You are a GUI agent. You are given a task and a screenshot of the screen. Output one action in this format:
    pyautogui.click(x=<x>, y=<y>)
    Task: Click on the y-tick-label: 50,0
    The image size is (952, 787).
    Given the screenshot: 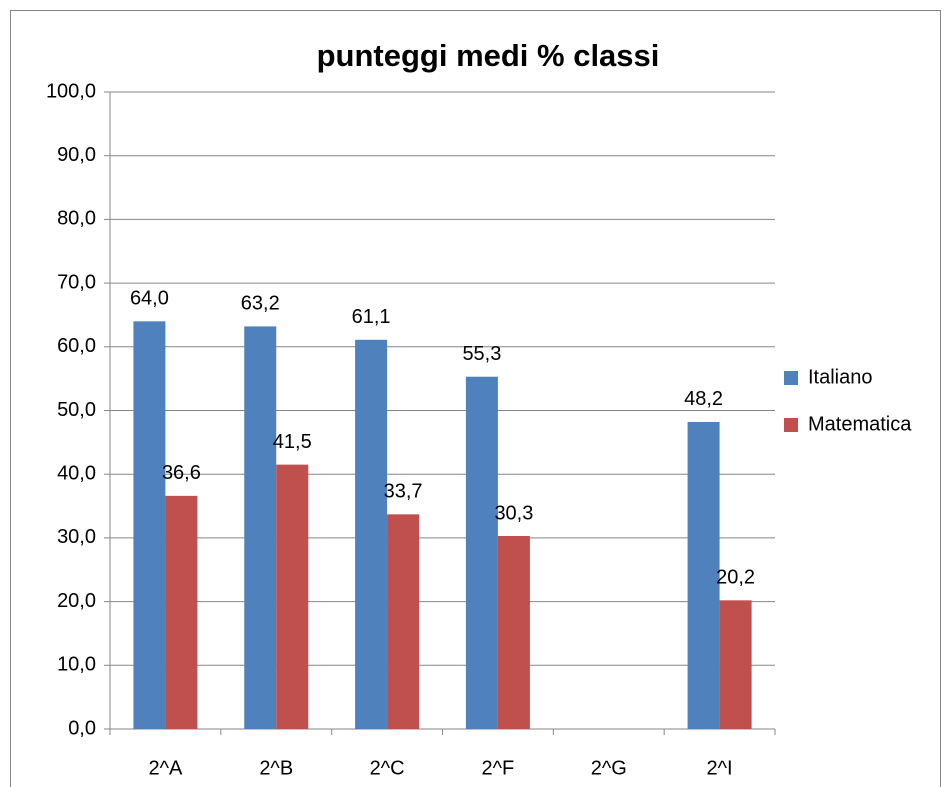 What is the action you would take?
    pyautogui.click(x=76, y=410)
    